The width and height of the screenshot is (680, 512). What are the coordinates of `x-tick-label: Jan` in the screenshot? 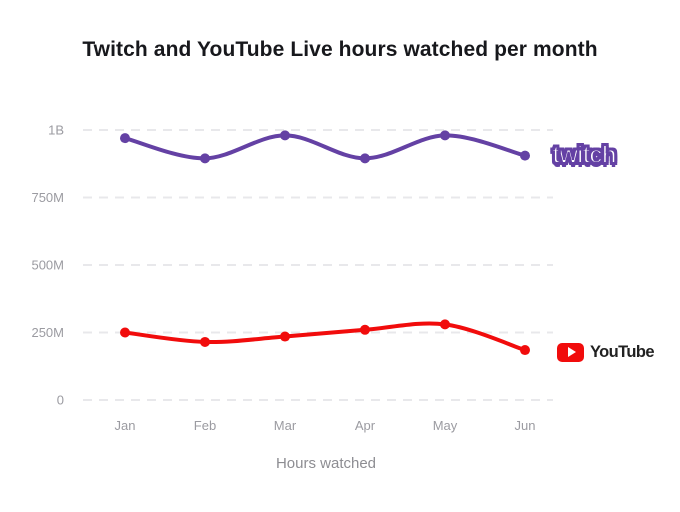 It's located at (125, 425).